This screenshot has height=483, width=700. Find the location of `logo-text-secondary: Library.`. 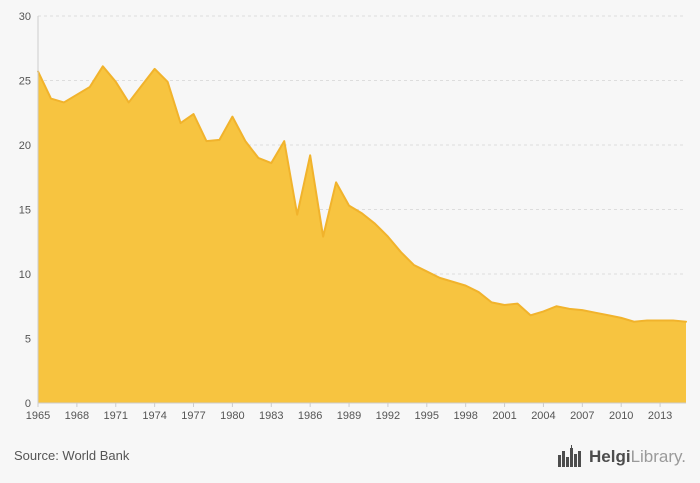

logo-text-secondary: Library. is located at coordinates (658, 456).